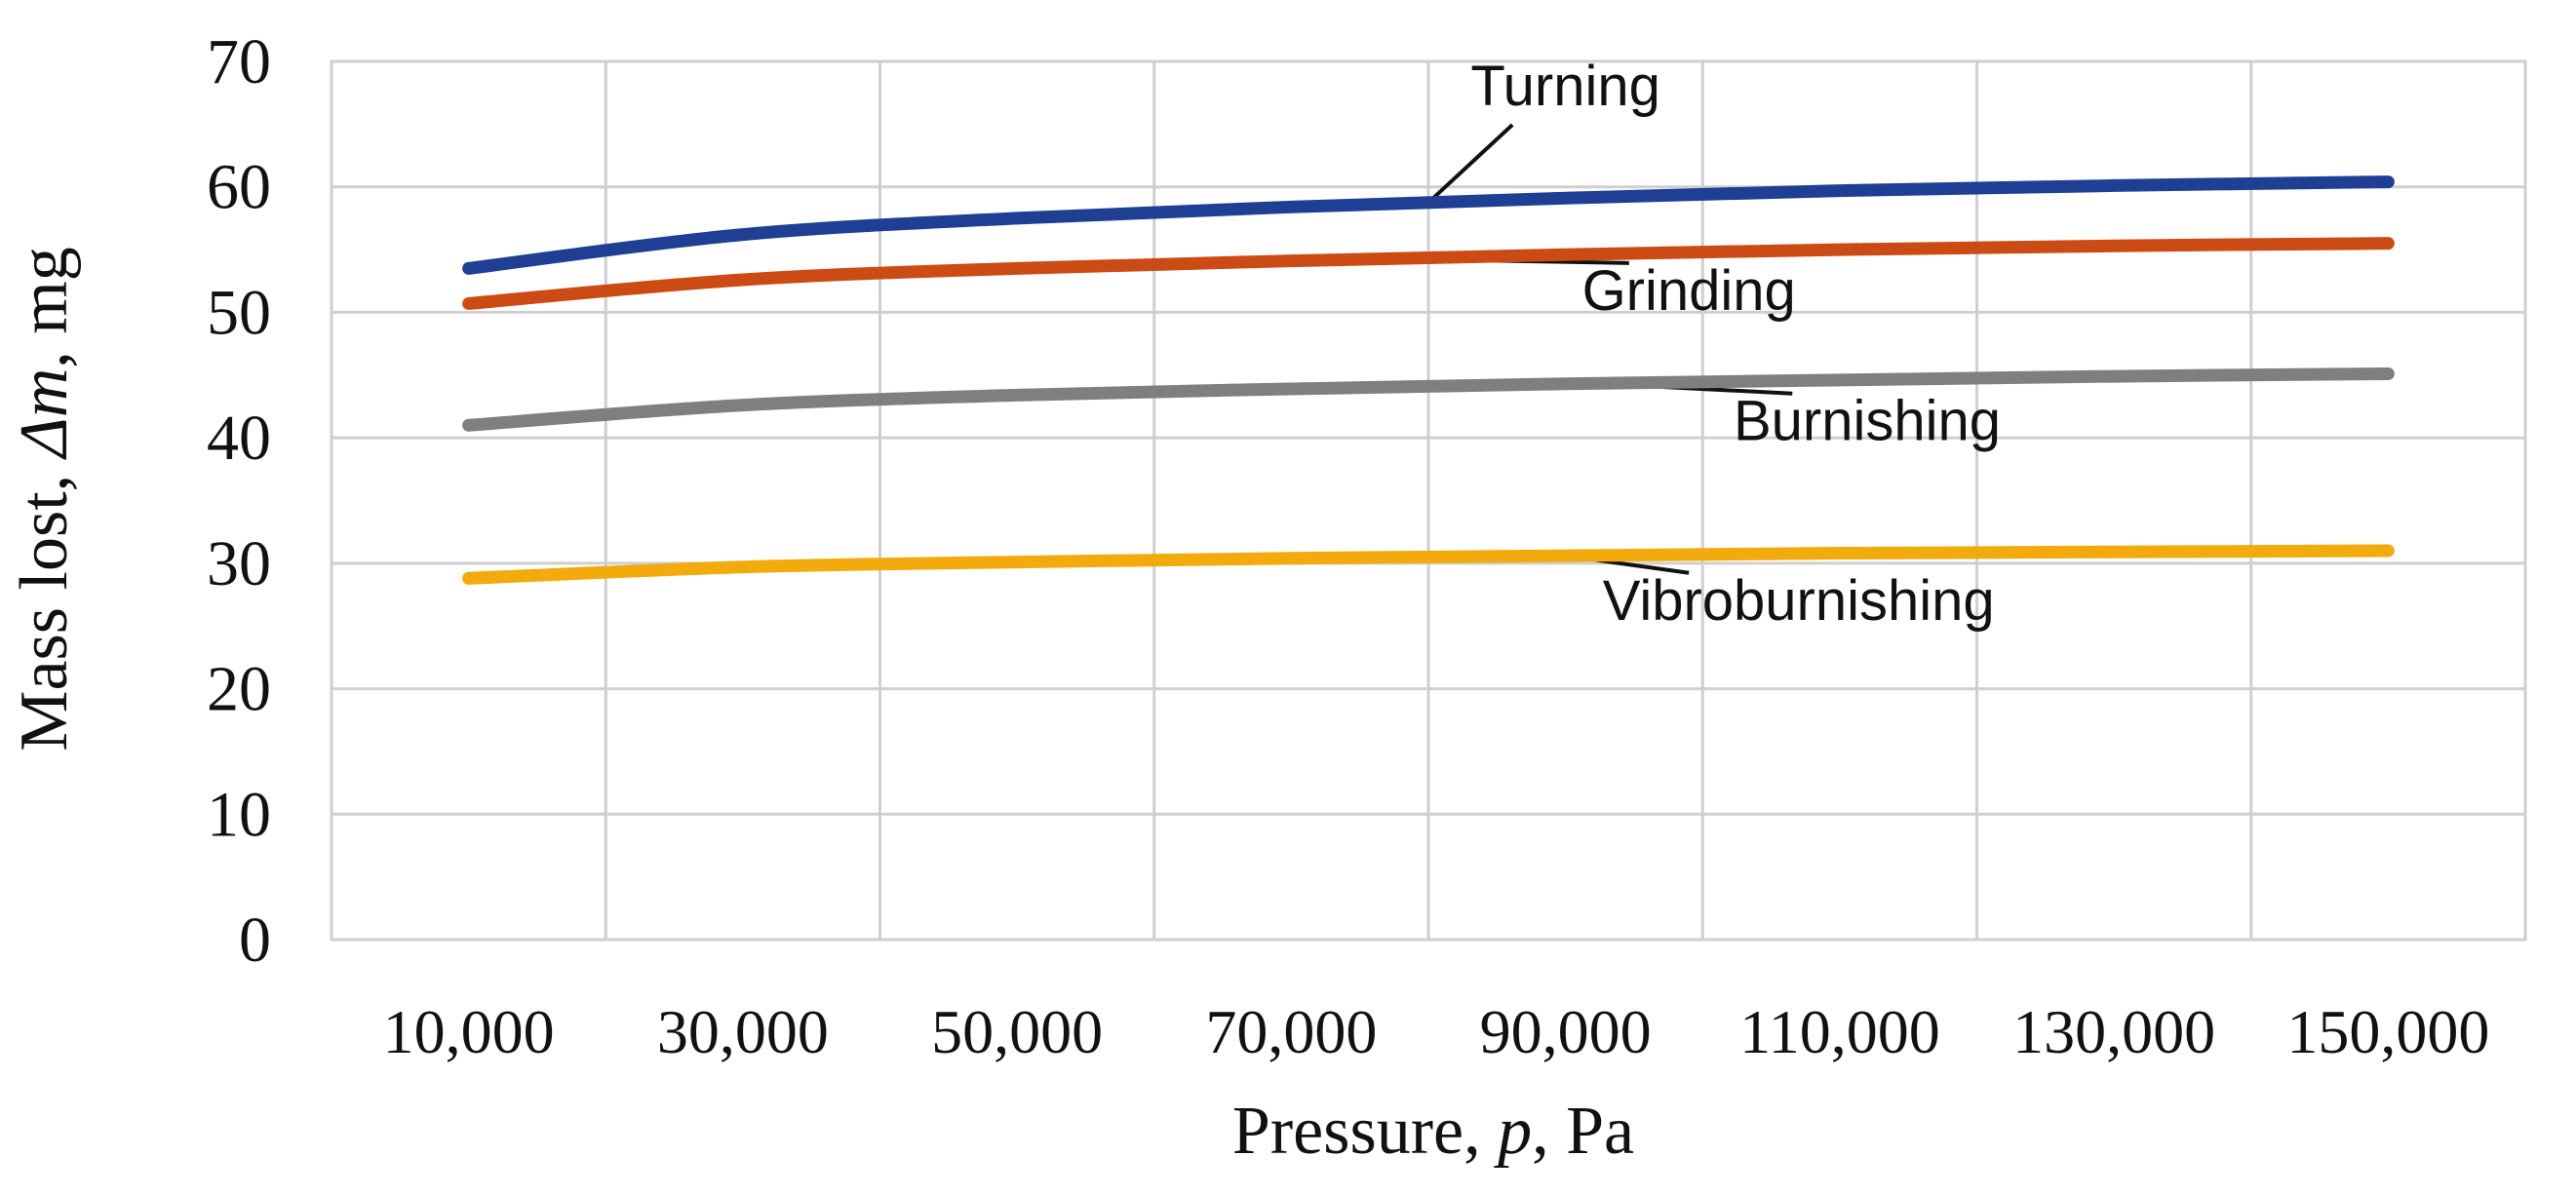 The width and height of the screenshot is (2576, 1195). Describe the element at coordinates (1839, 1031) in the screenshot. I see `x-tick-label-5: 110,000` at that location.